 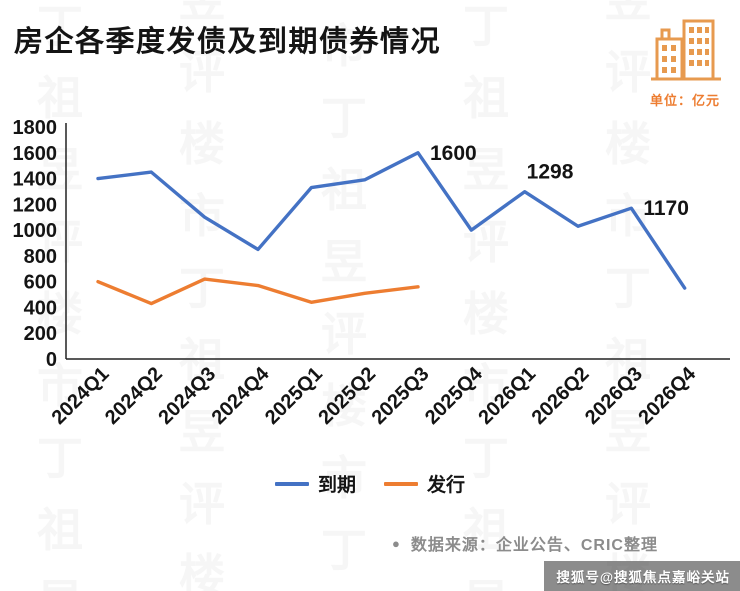 What do you see at coordinates (228, 42) in the screenshot?
I see `page-title: 房企各季度发债及到期债券情况` at bounding box center [228, 42].